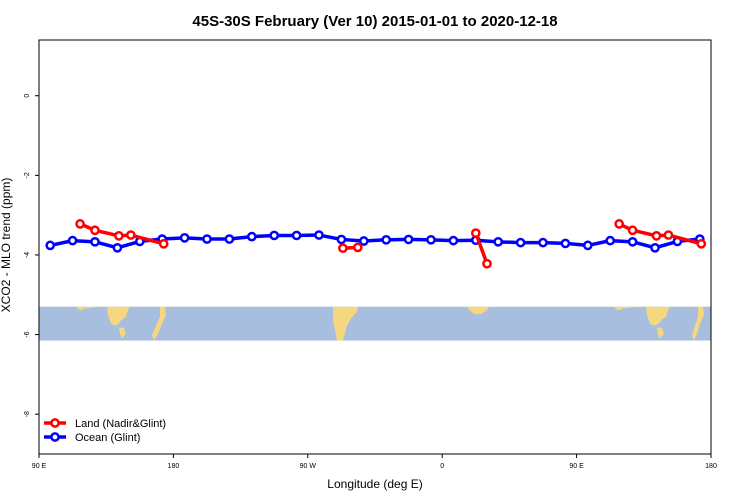 The height and width of the screenshot is (500, 750). Describe the element at coordinates (120, 424) in the screenshot. I see `legend-label-0: Land (Nadir&Glint)` at that location.